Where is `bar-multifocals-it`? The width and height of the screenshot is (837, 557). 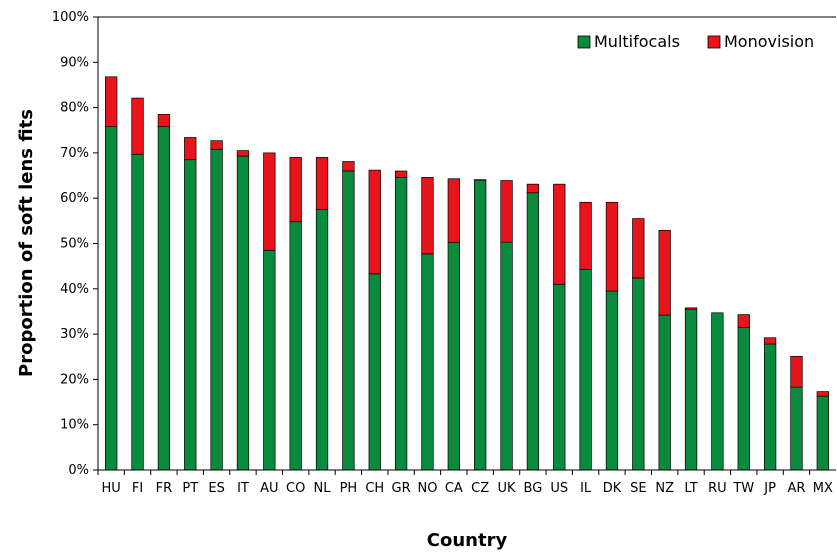
bar-multifocals-it is located at coordinates (243, 313).